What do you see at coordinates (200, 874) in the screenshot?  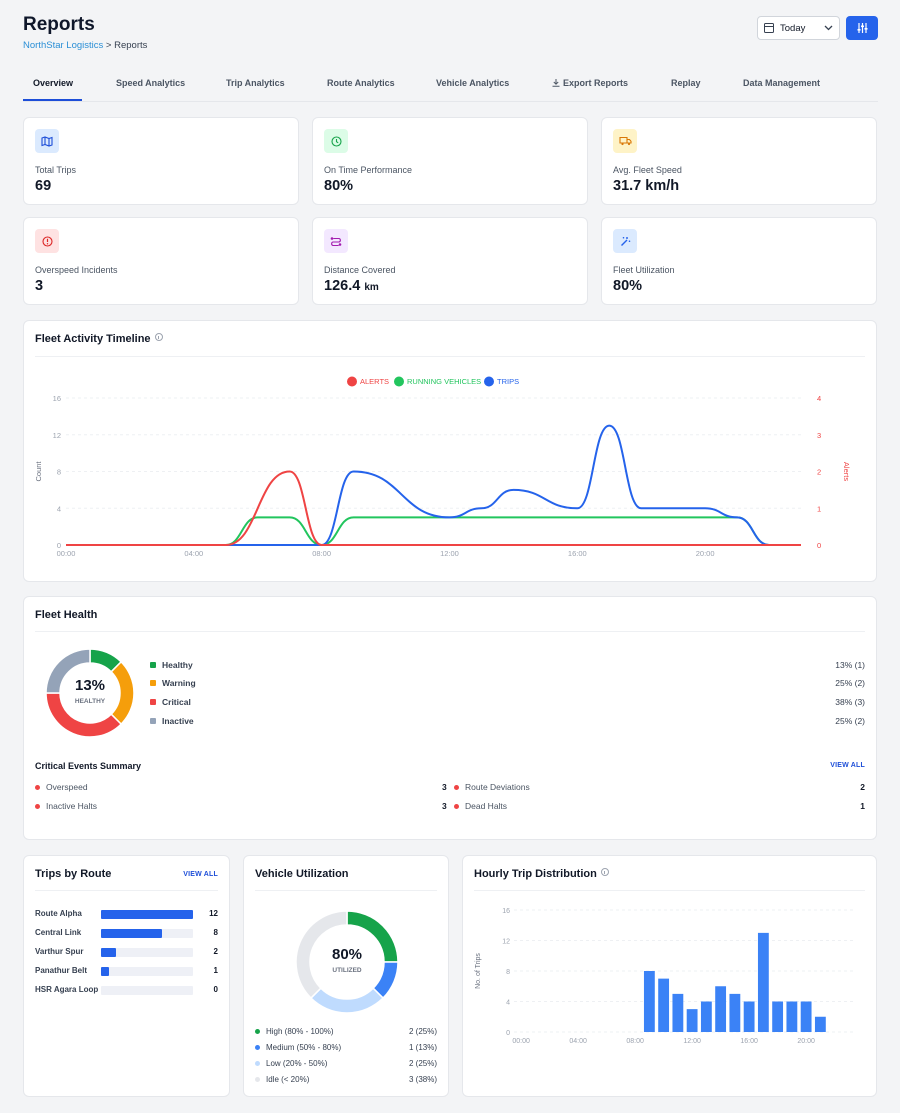 I see `trips-by-route-view-all-link: VIEW ALL` at bounding box center [200, 874].